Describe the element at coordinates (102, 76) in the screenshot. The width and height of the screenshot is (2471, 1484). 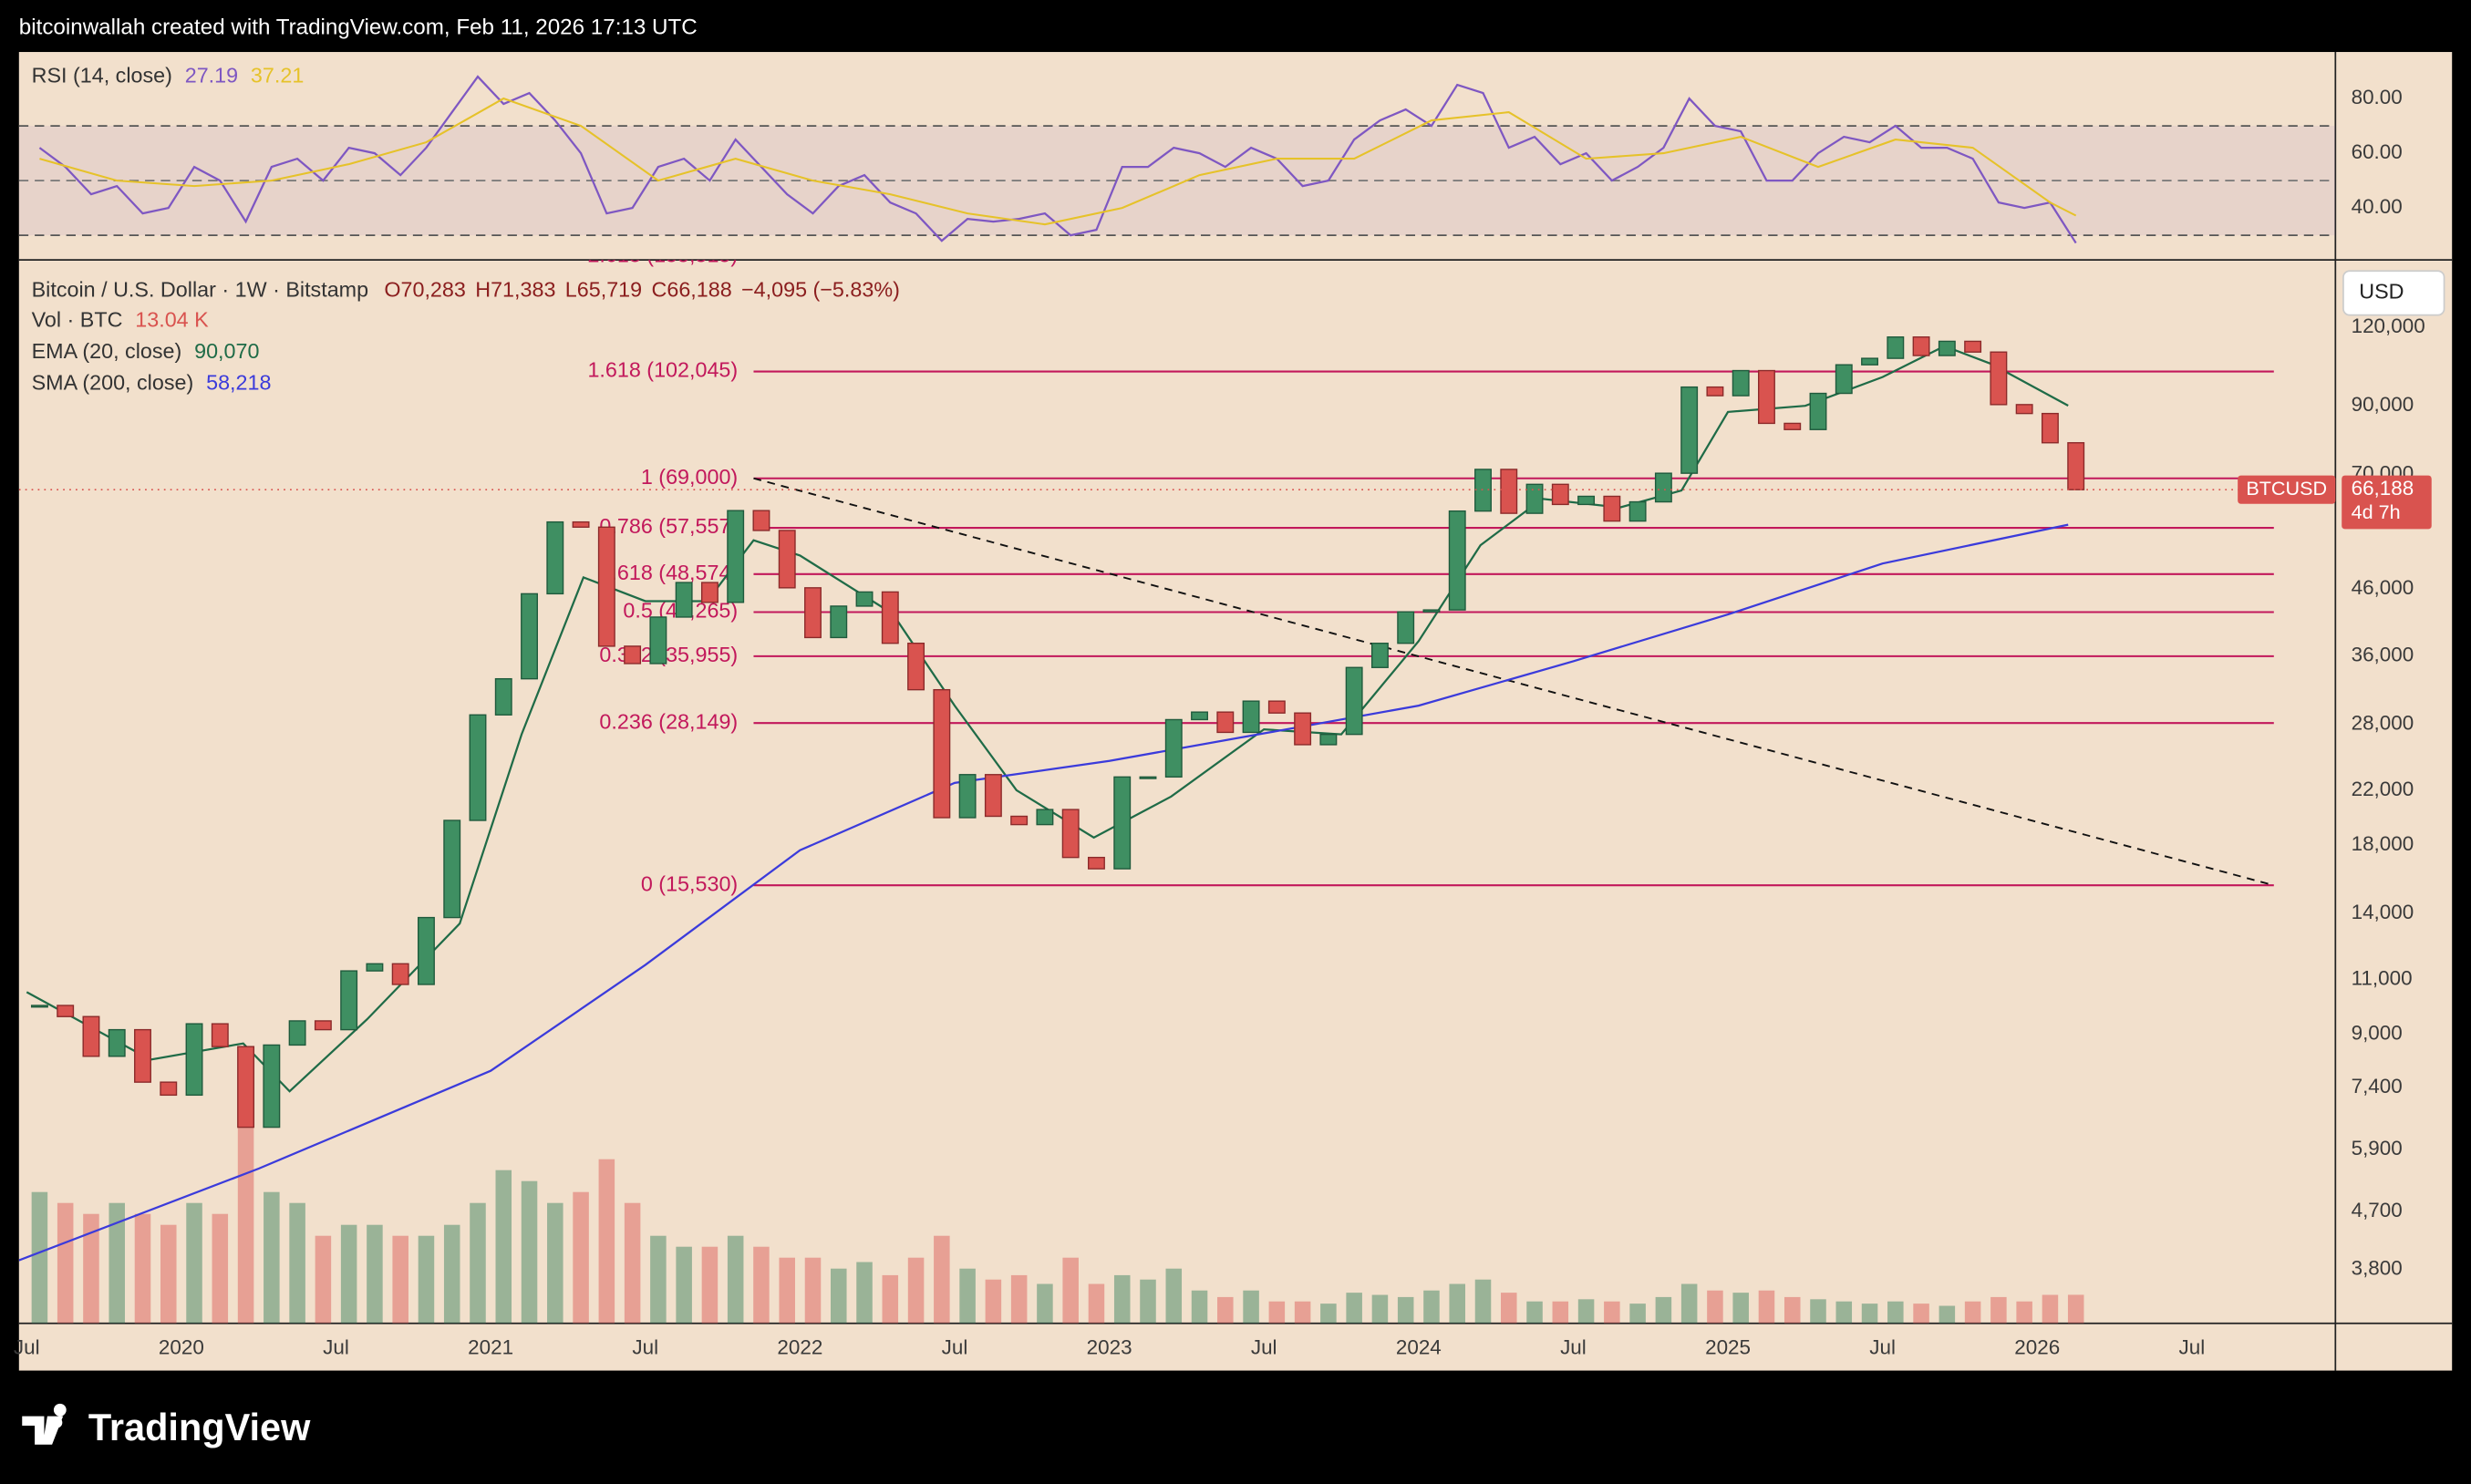
I see `rsi-legend-title: RSI (14, close)` at that location.